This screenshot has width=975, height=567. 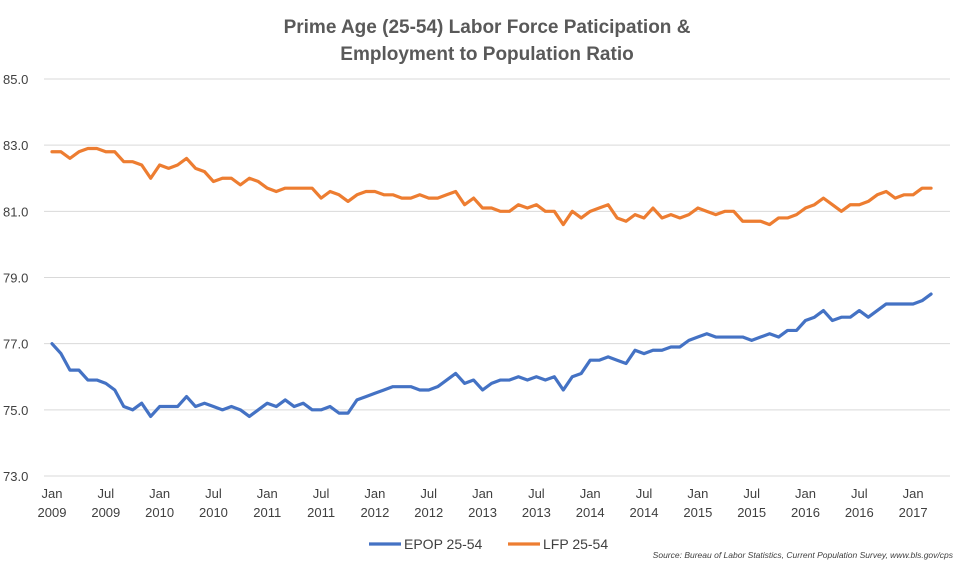 What do you see at coordinates (486, 54) in the screenshot?
I see `chart-title-line: Employment to Population Ratio` at bounding box center [486, 54].